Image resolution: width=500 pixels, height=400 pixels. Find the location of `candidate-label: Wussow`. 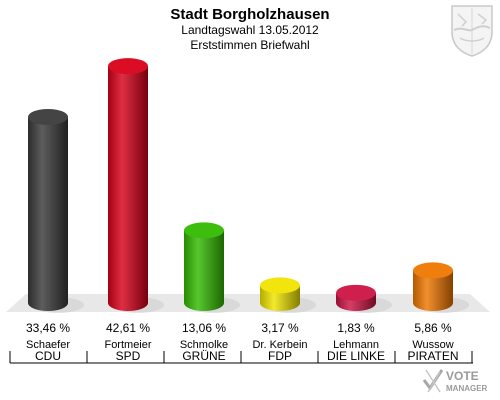

candidate-label: Wussow is located at coordinates (432, 345).